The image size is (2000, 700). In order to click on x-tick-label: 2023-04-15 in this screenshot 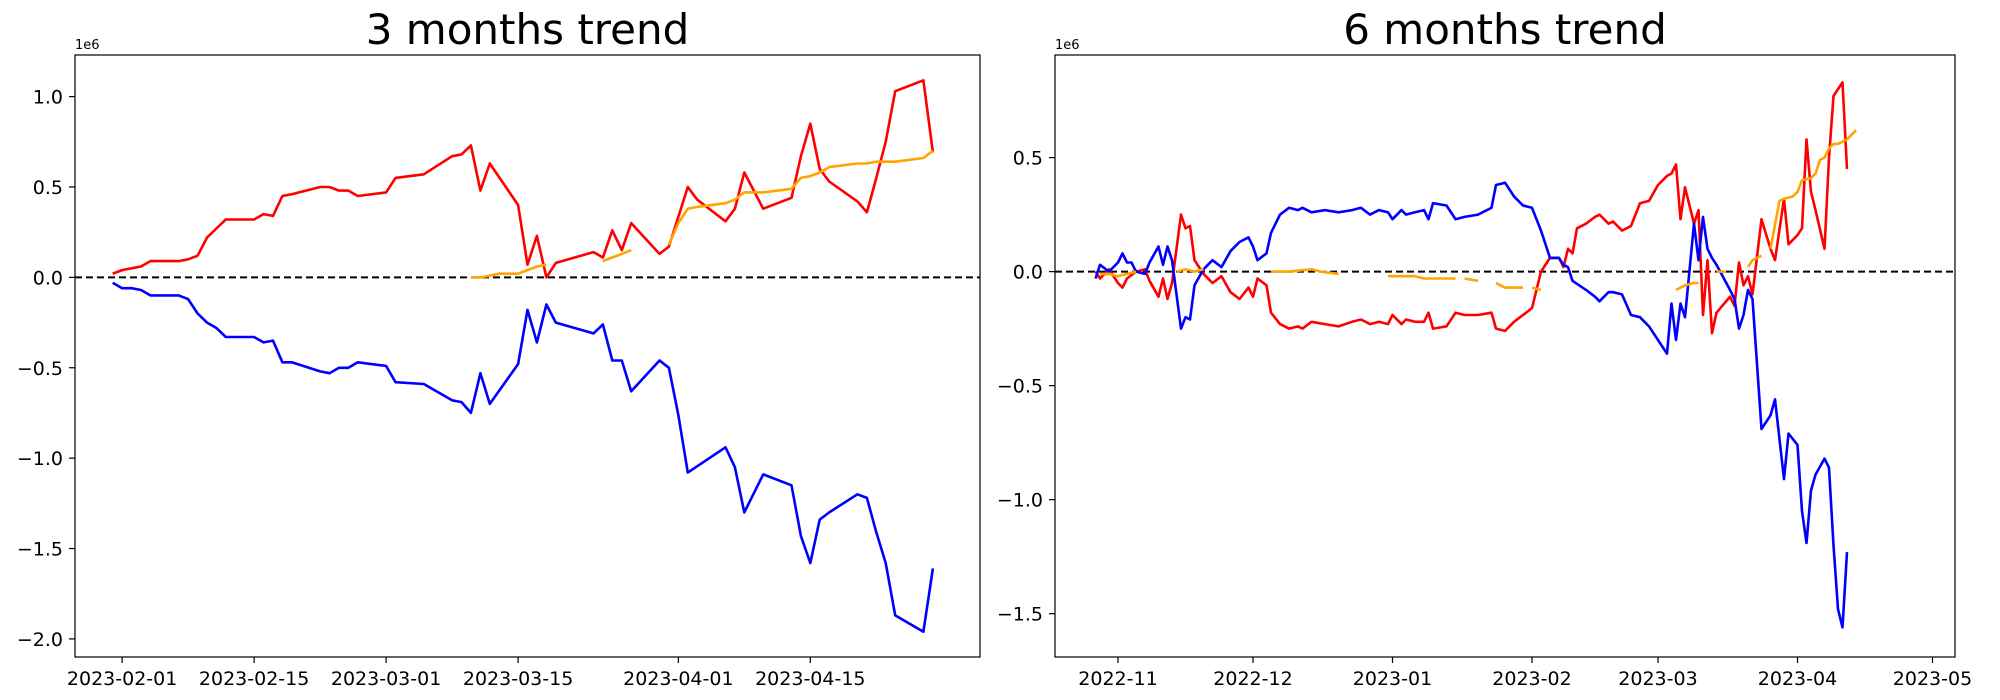, I will do `click(810, 679)`.